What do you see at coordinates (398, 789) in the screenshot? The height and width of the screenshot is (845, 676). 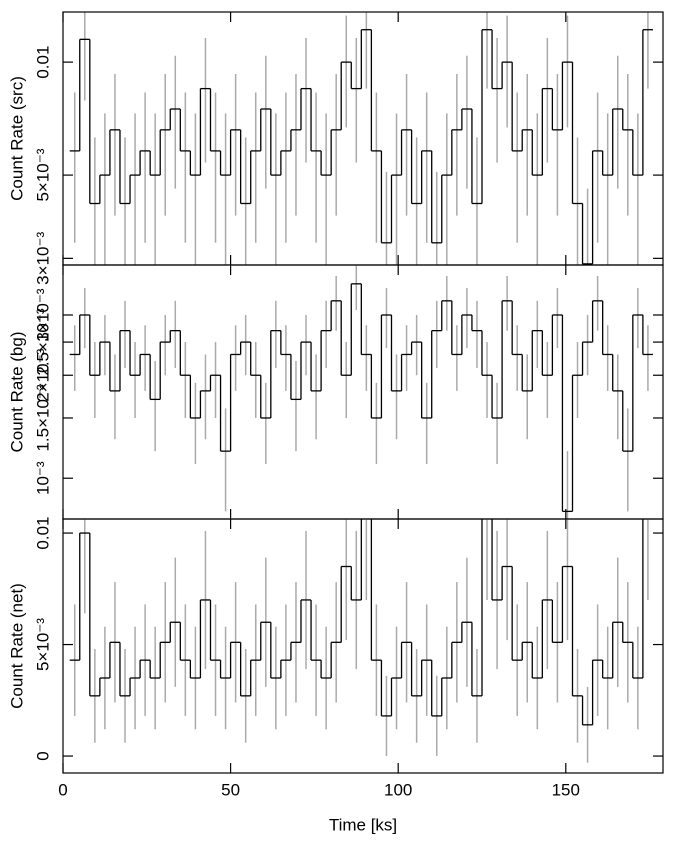 I see `x-tick-label: 100` at bounding box center [398, 789].